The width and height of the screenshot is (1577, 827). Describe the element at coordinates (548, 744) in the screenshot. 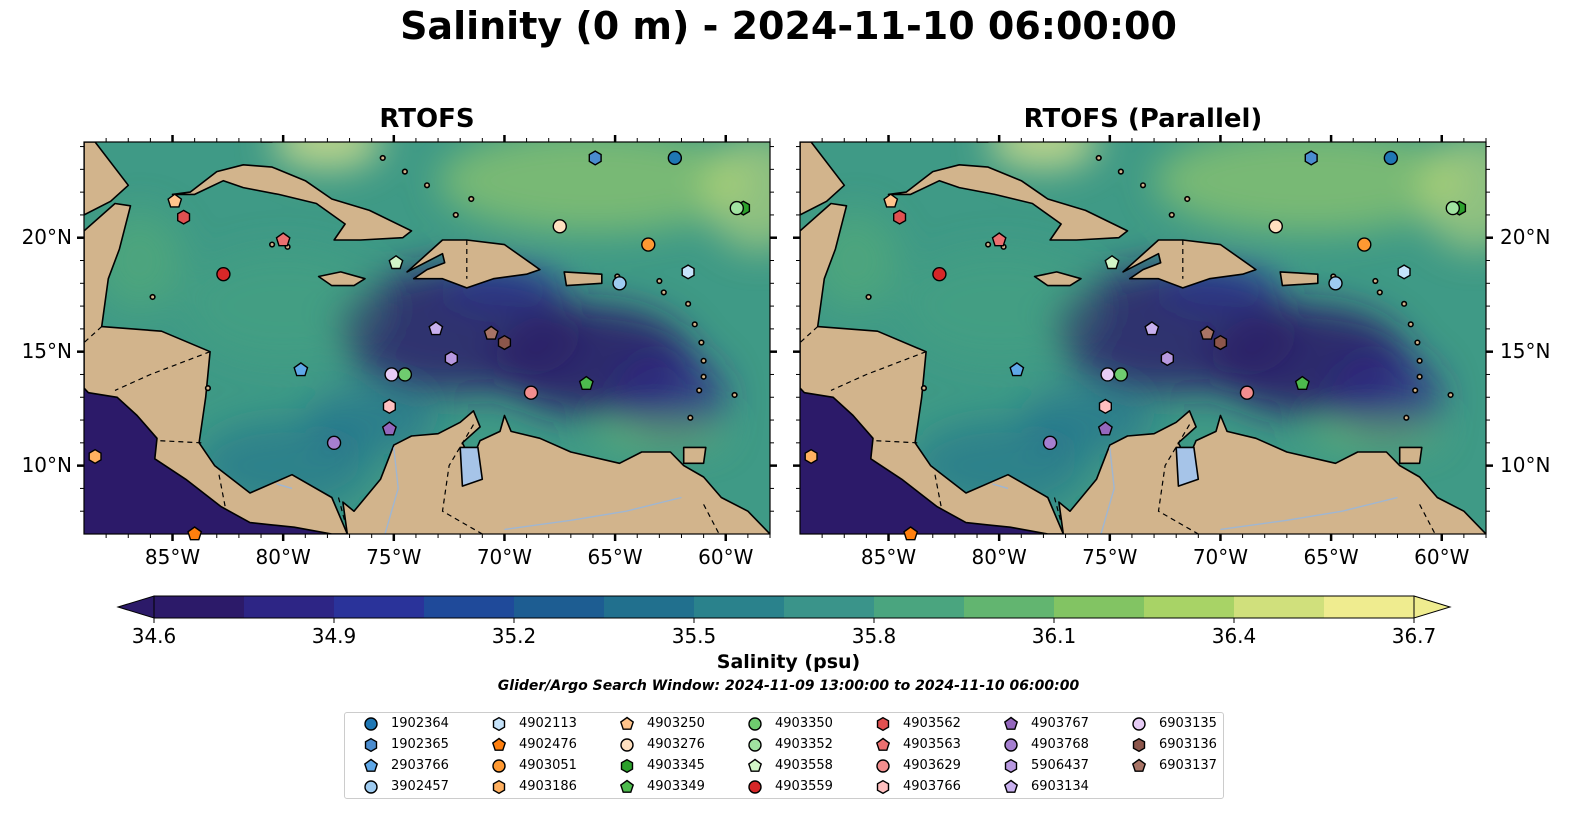

I see `legend-label: 4902476` at that location.